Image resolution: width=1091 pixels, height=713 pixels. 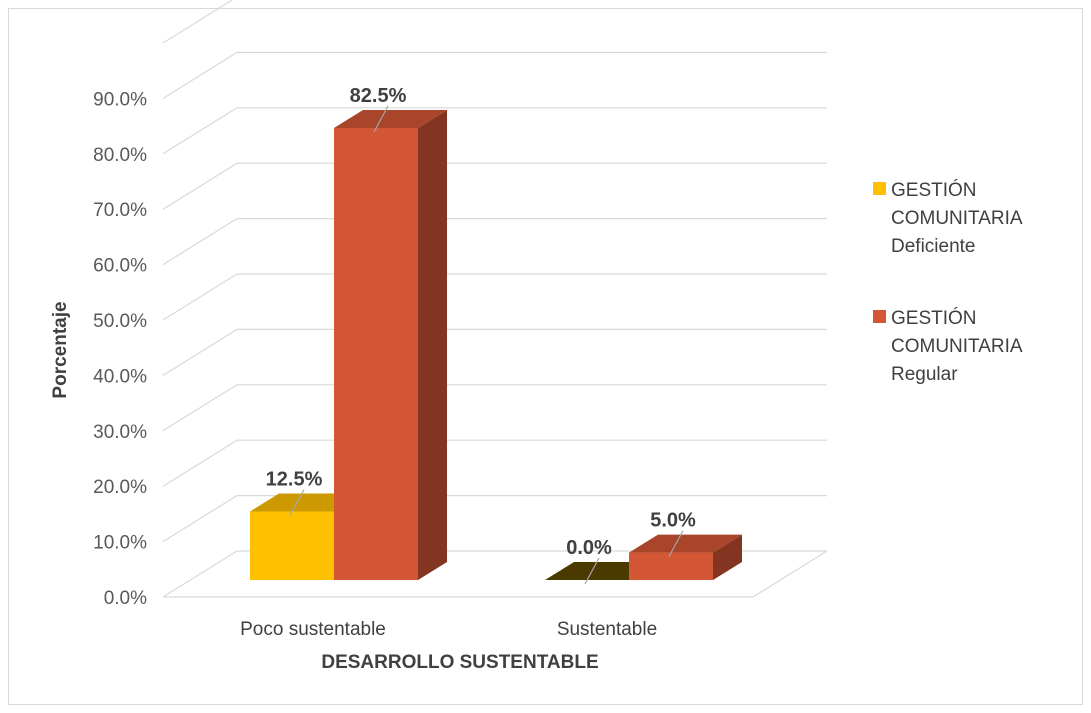 I want to click on legend-item: GESTIÓN COMUNITARIA Regular, so click(x=948, y=346).